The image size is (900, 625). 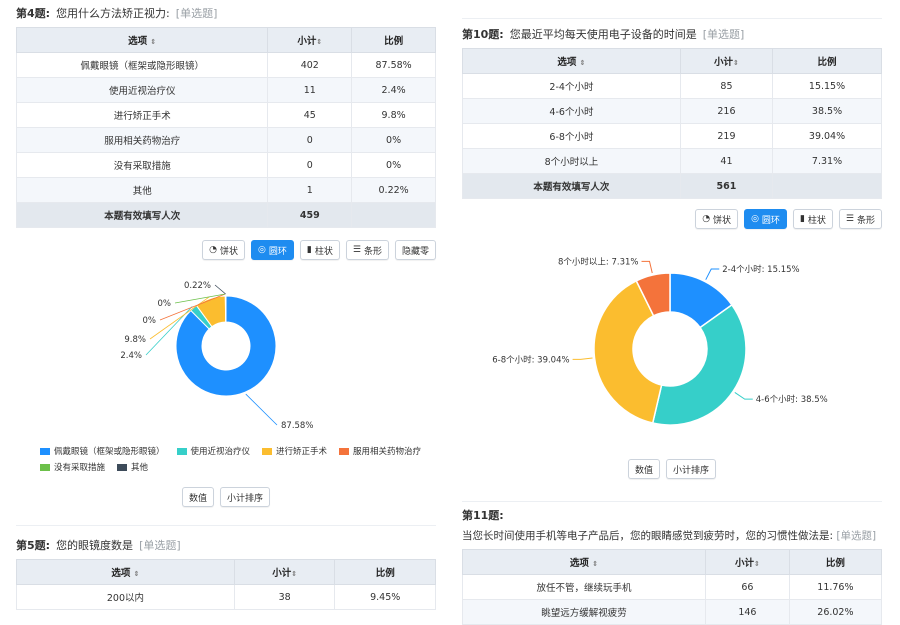 What do you see at coordinates (849, 219) in the screenshot?
I see `hbar-icon: ☰` at bounding box center [849, 219].